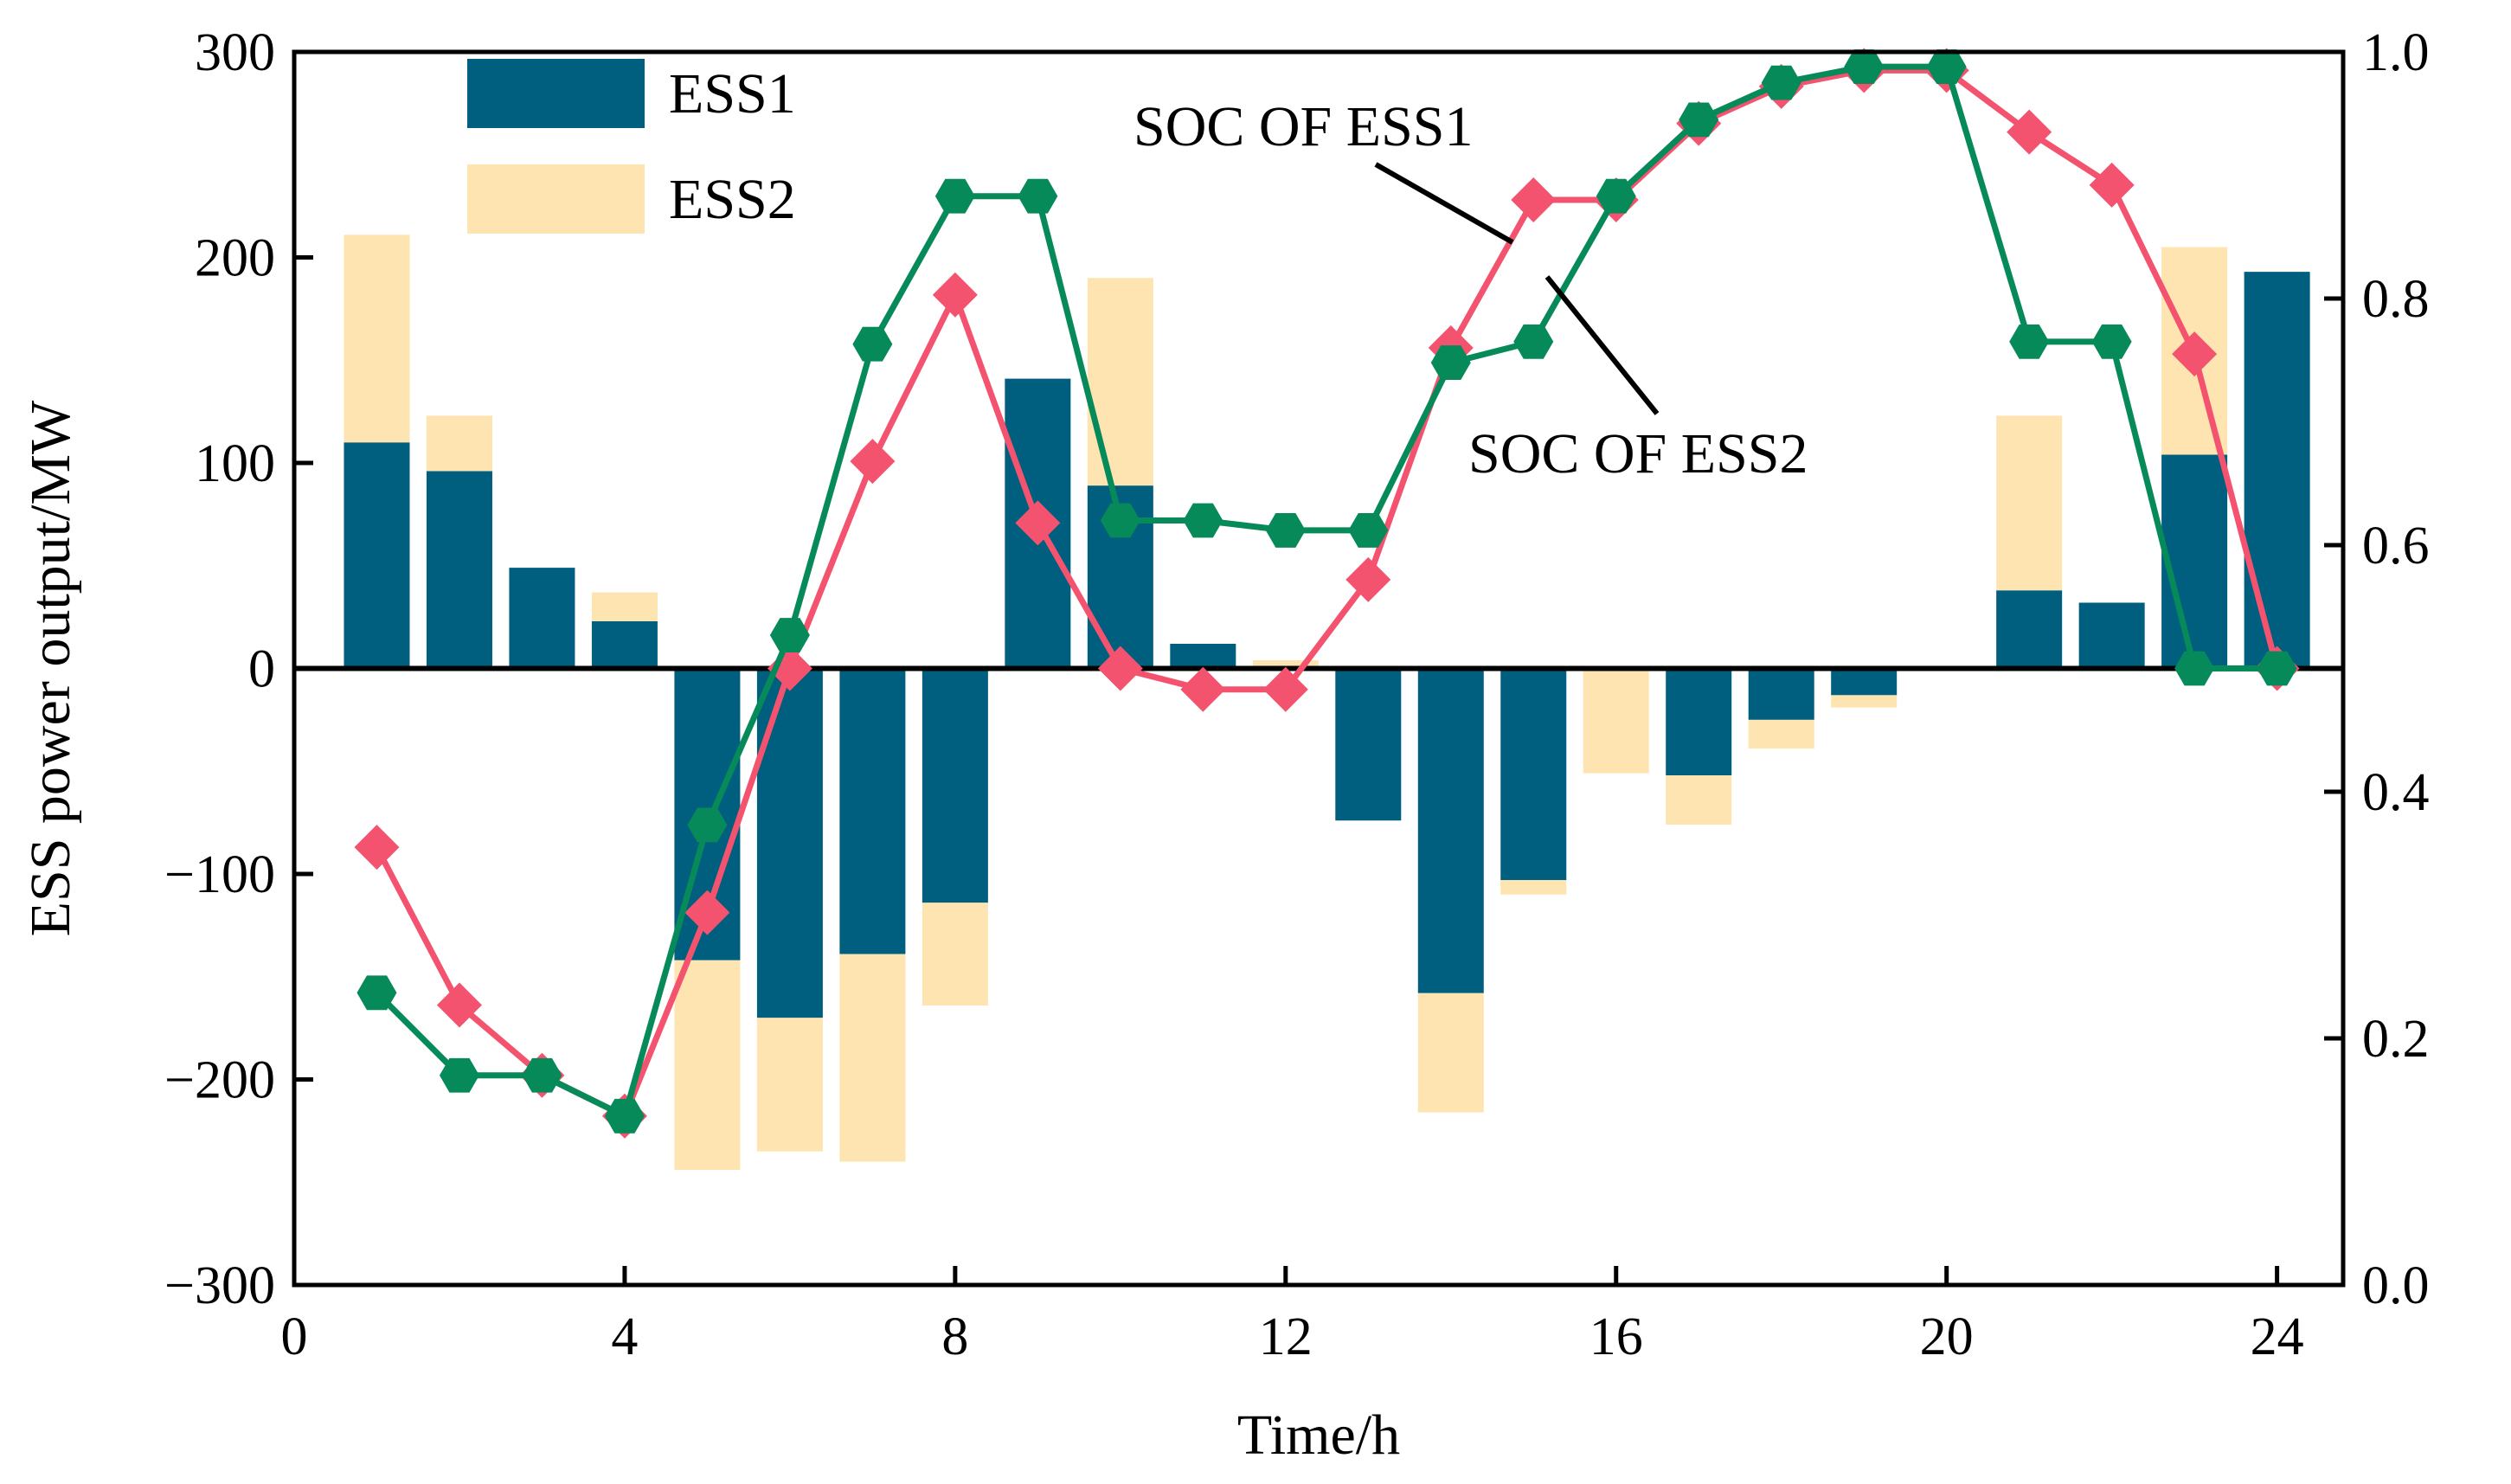 The height and width of the screenshot is (1484, 2511). What do you see at coordinates (556, 199) in the screenshot?
I see `legend-swatch-ess2` at bounding box center [556, 199].